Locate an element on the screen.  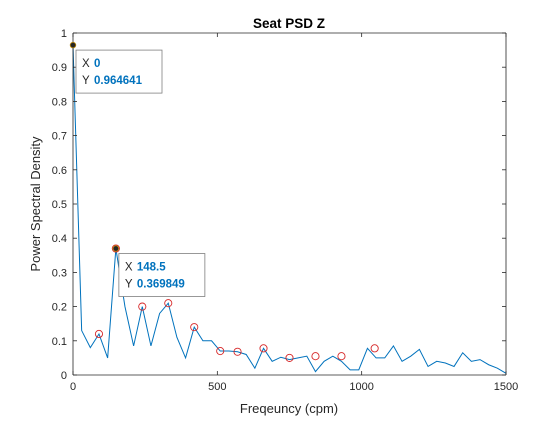
y-tick-label: 0.4 is located at coordinates (59, 239).